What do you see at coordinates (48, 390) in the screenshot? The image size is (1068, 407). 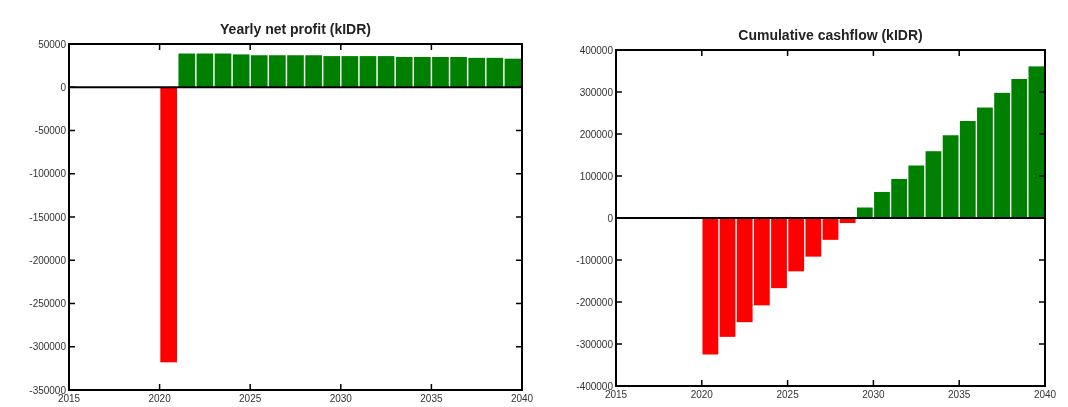 I see `y-tick-label: -350000` at bounding box center [48, 390].